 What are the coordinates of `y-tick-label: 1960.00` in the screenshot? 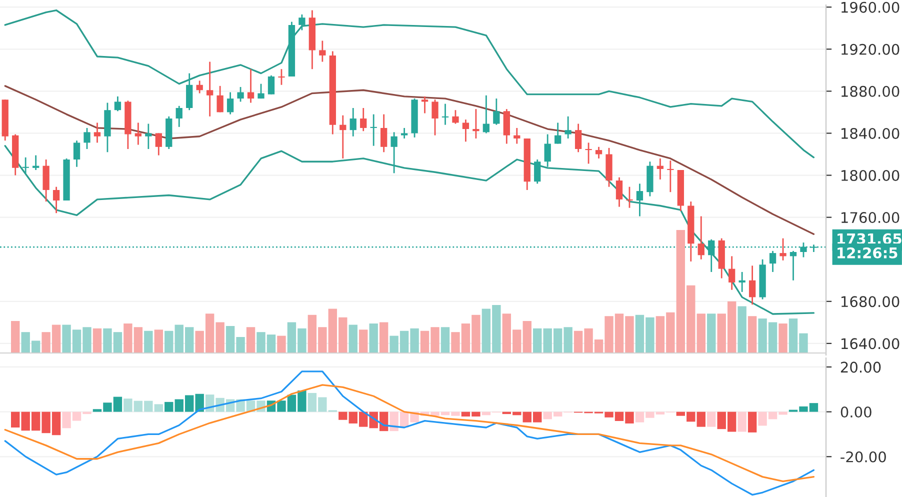 It's located at (870, 7).